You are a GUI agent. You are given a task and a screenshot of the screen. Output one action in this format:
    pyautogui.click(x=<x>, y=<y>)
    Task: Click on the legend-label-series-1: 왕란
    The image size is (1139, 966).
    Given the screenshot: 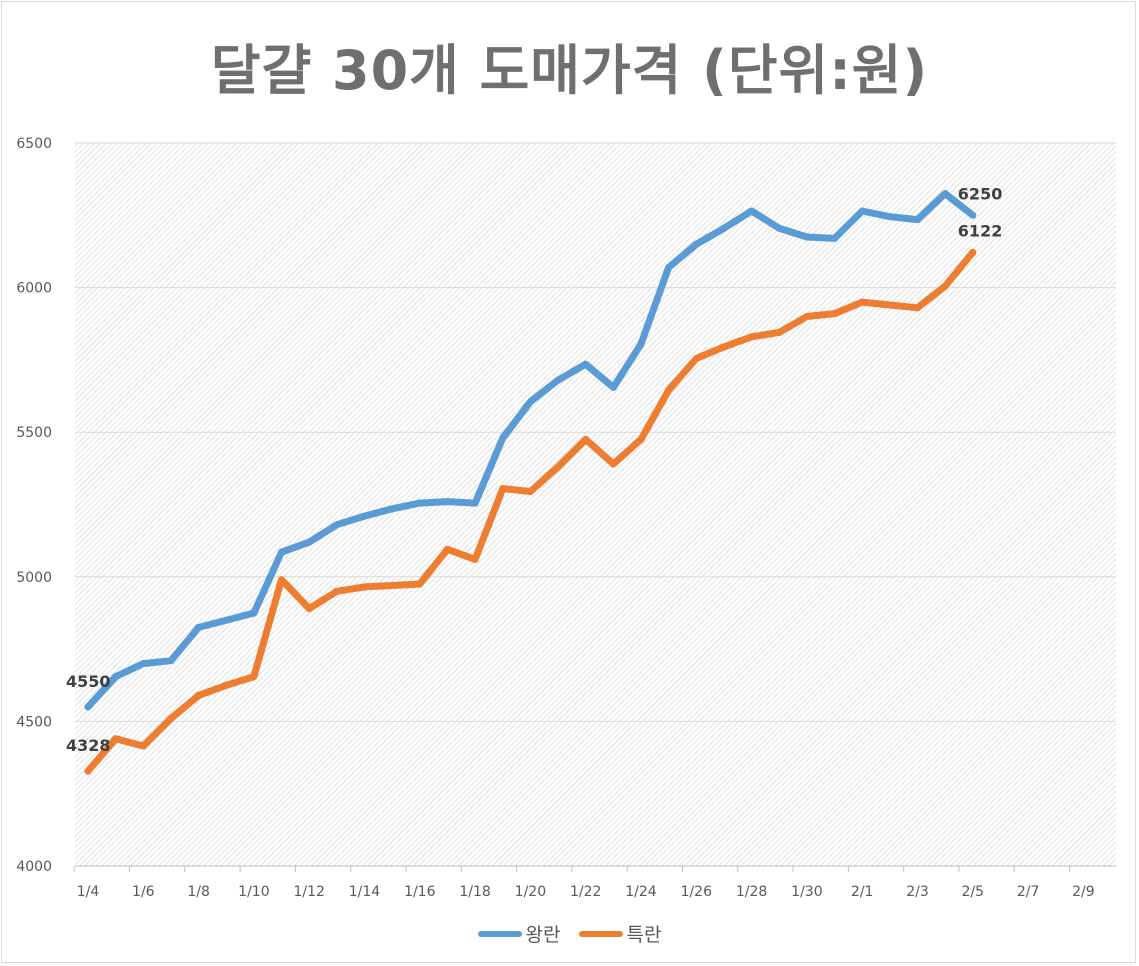 What is the action you would take?
    pyautogui.click(x=543, y=935)
    